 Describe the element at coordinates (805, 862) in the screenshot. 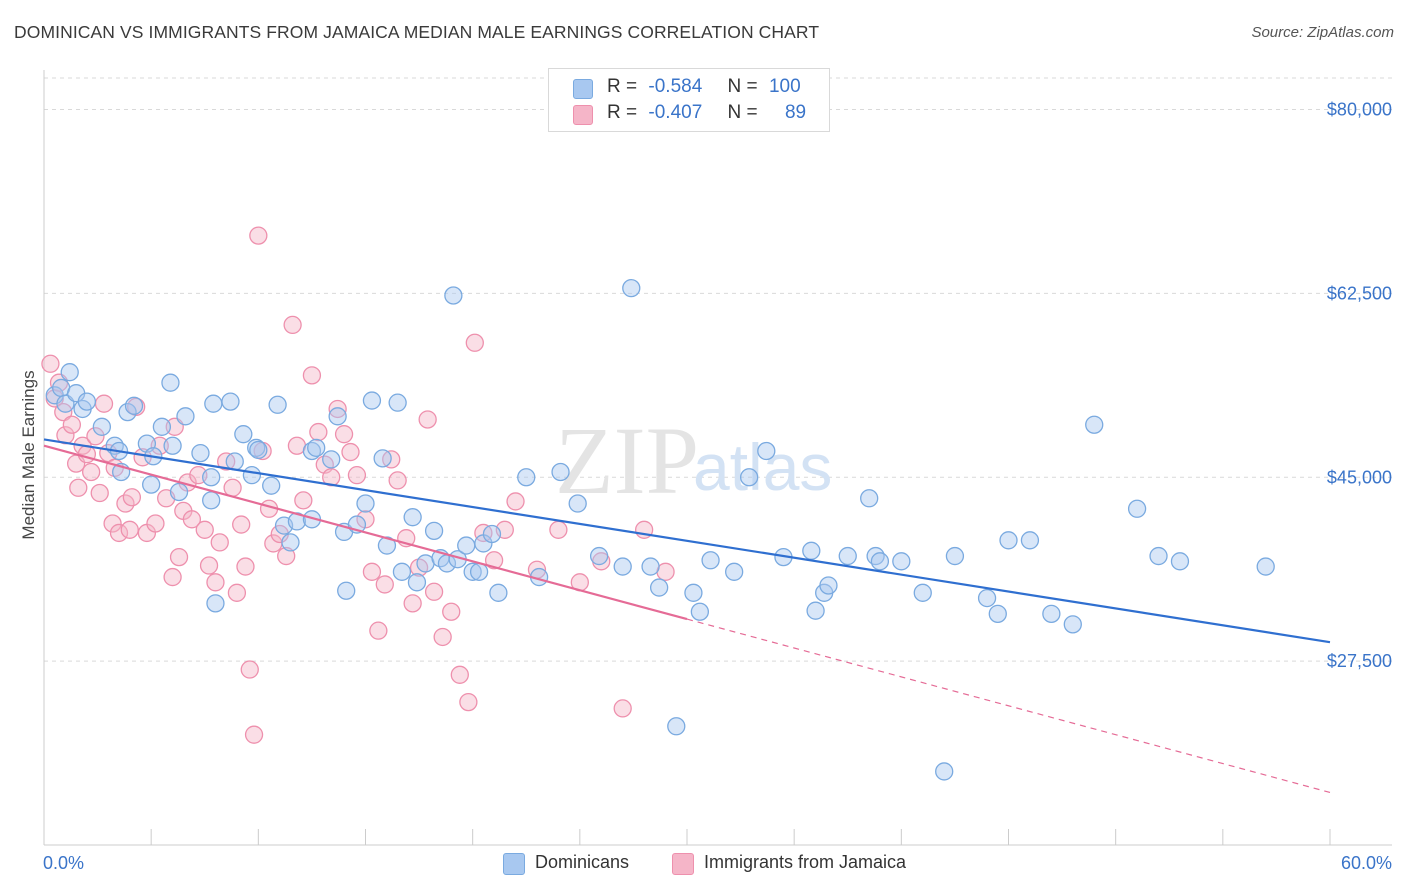

I see `series-label-jamaica: Immigrants from Jamaica` at that location.